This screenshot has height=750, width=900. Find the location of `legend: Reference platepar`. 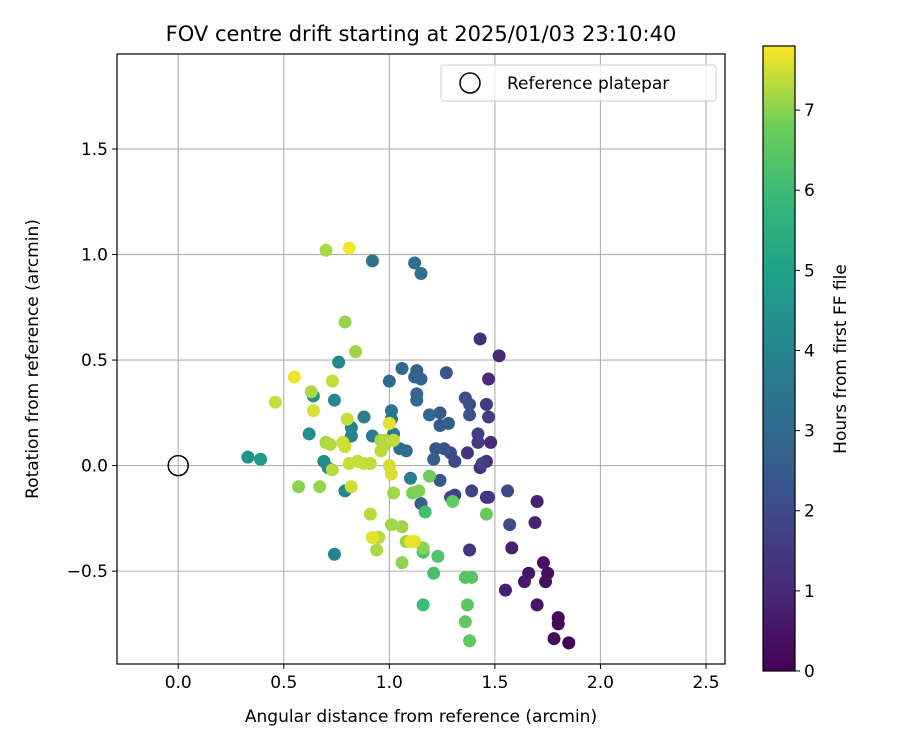

legend: Reference platepar is located at coordinates (578, 83).